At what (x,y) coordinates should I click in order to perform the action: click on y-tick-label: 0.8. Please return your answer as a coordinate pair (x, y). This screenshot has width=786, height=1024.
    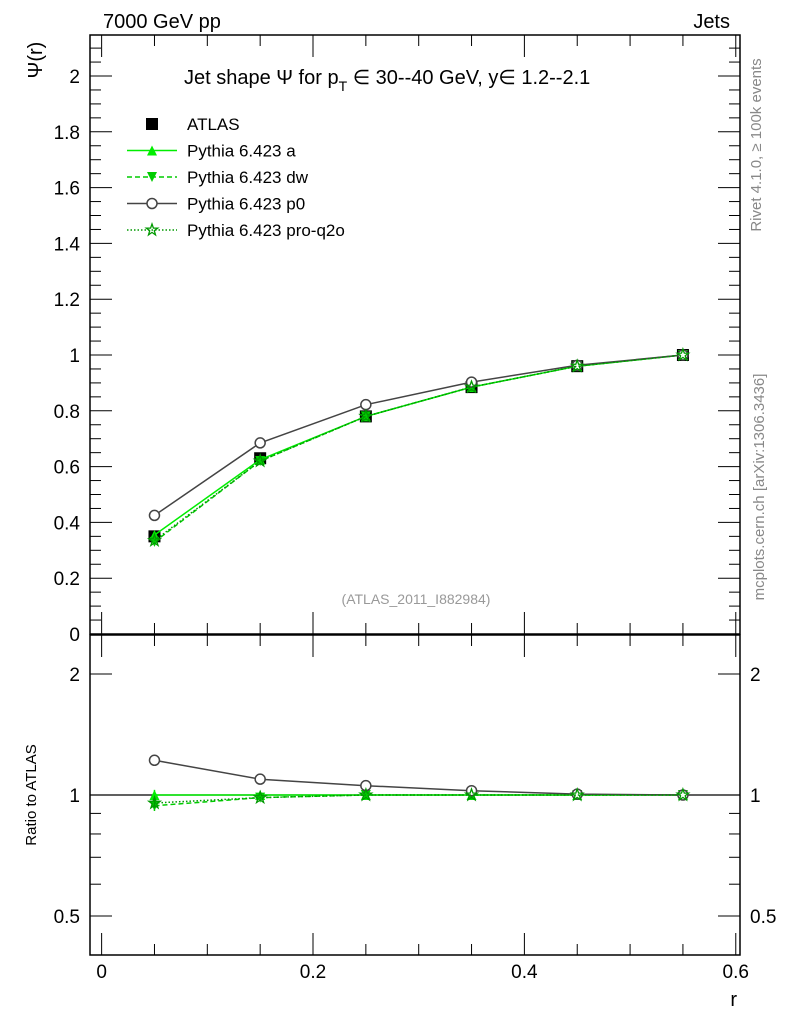
    Looking at the image, I should click on (67, 412).